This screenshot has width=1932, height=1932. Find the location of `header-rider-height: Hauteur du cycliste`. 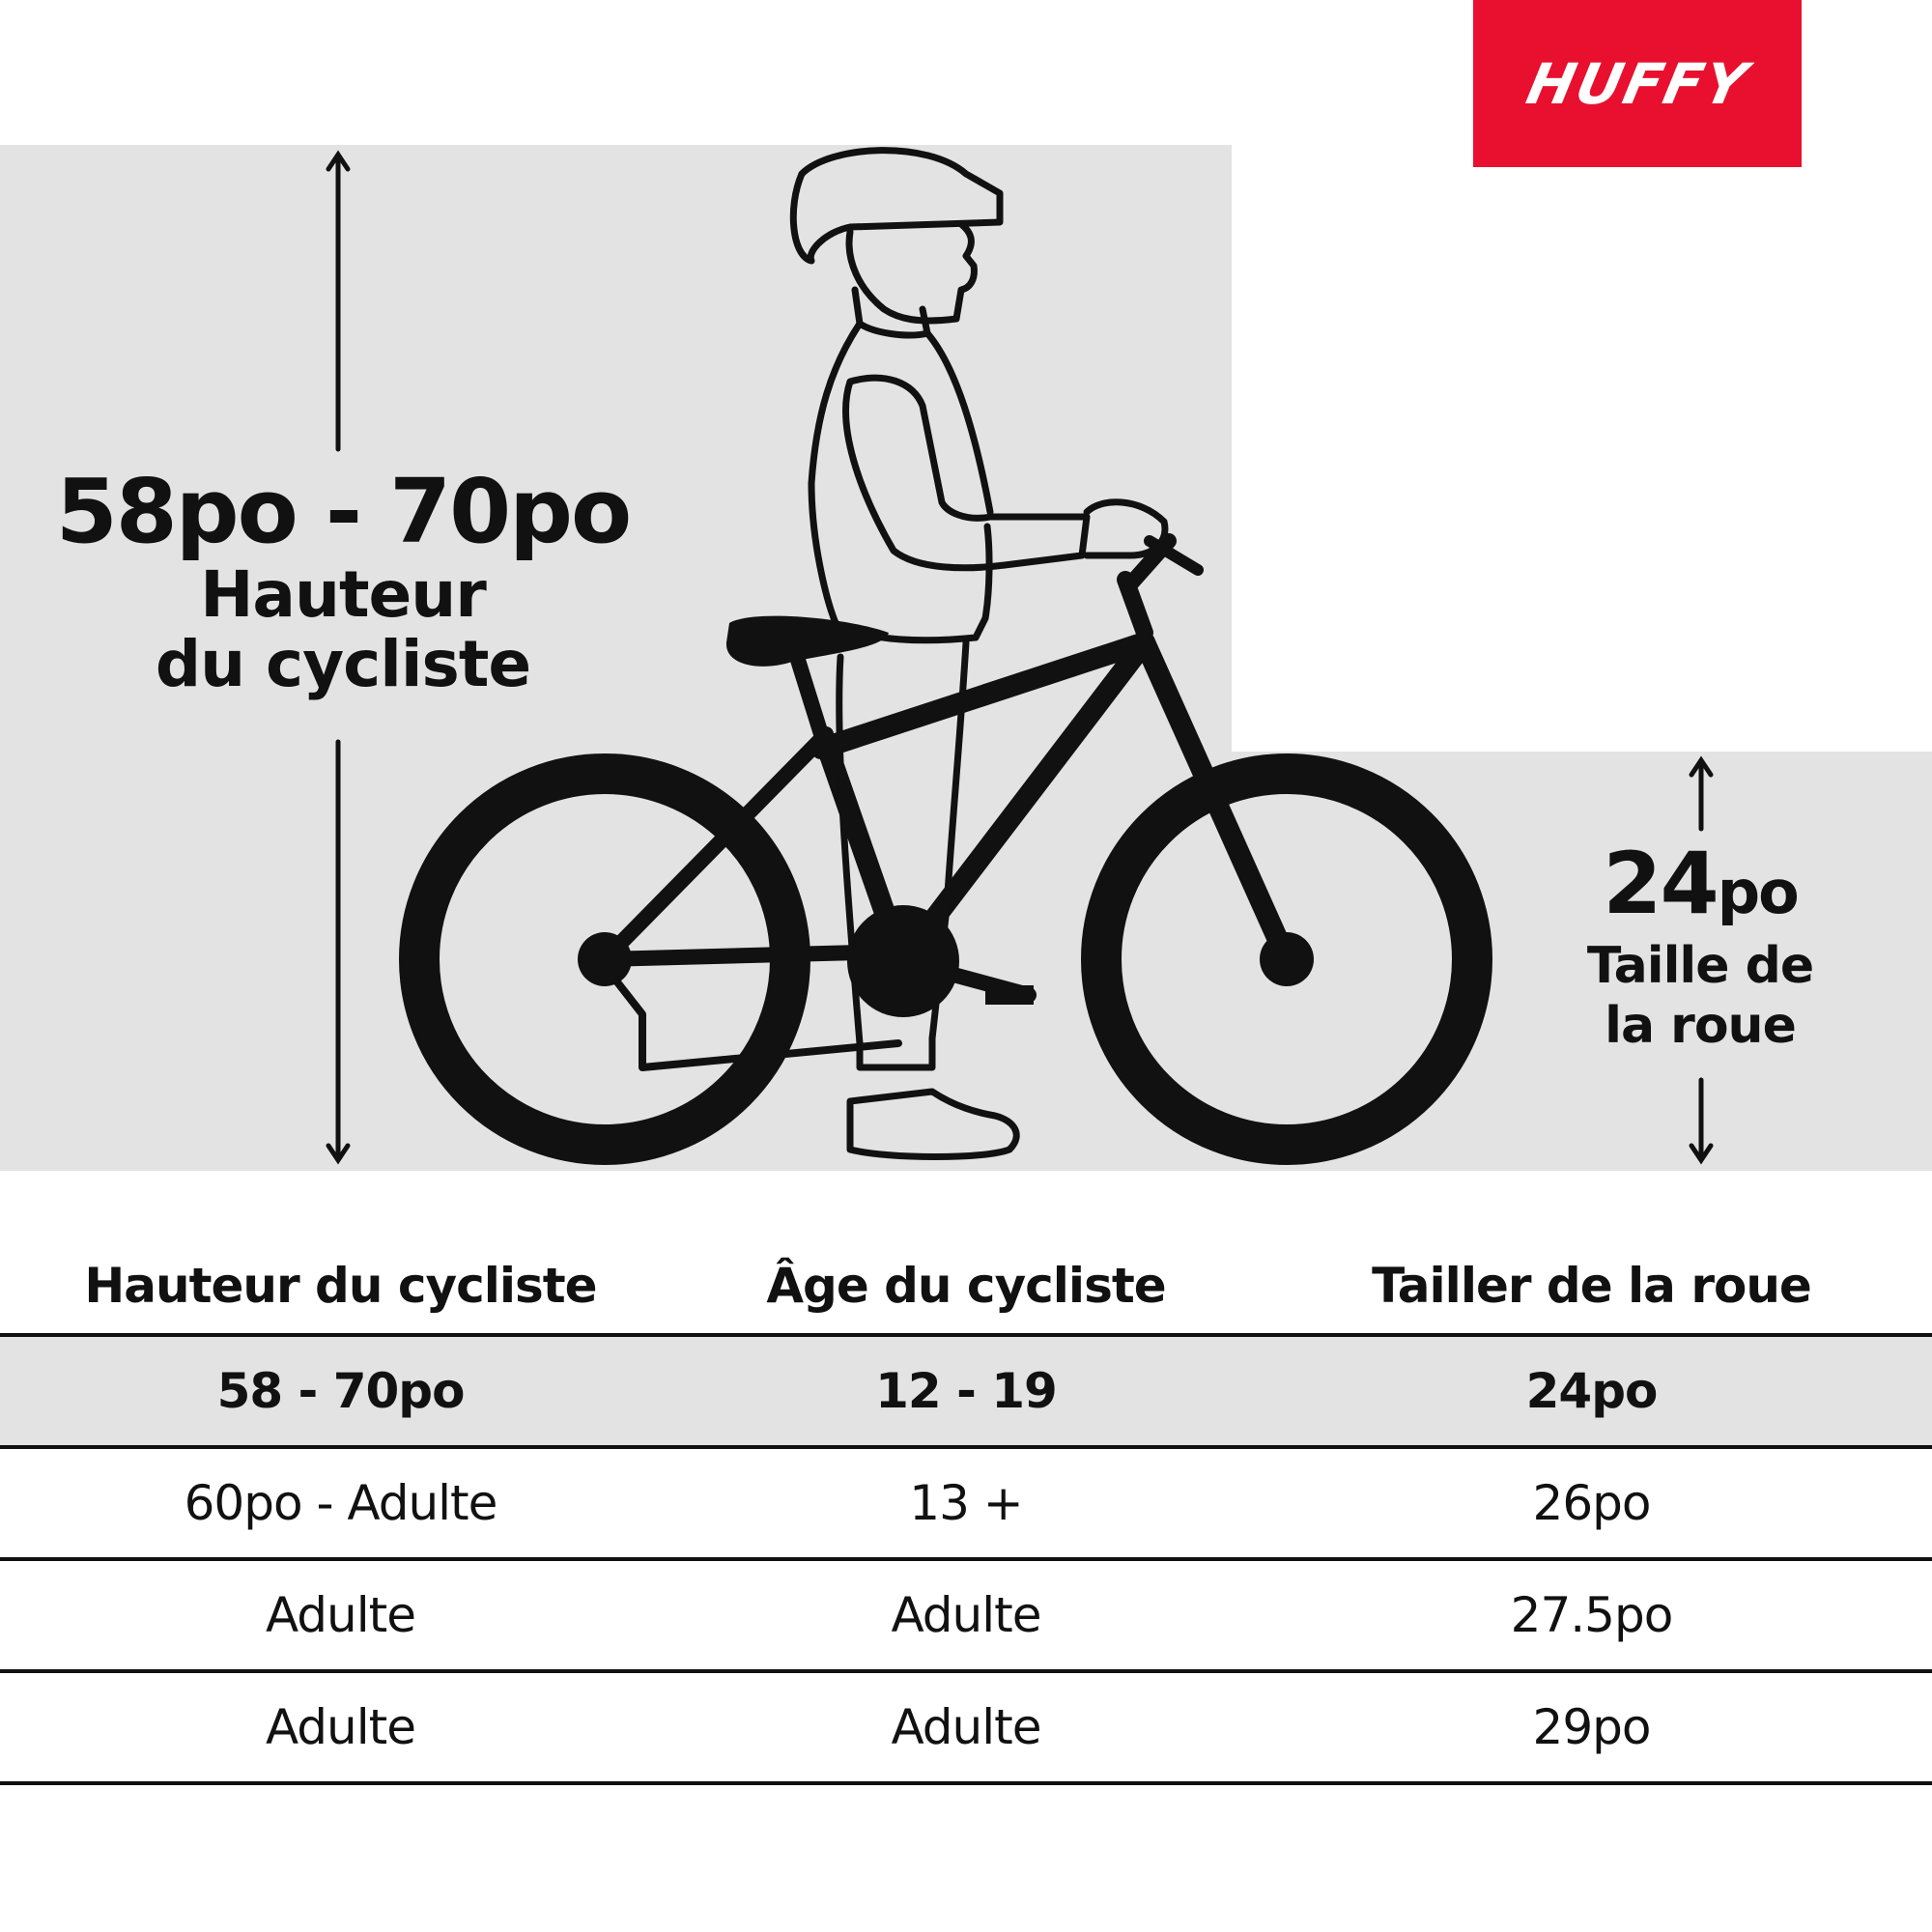

header-rider-height: Hauteur du cycliste is located at coordinates (340, 1286).